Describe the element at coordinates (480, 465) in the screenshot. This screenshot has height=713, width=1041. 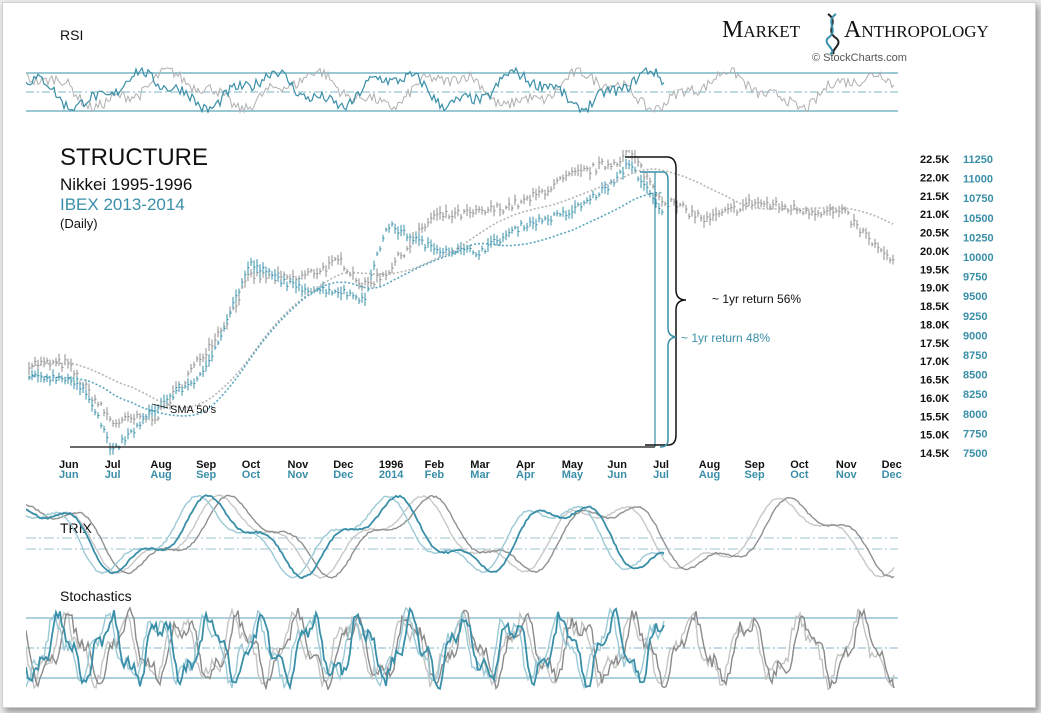
I see `x-tick-label-nikkei: Mar` at that location.